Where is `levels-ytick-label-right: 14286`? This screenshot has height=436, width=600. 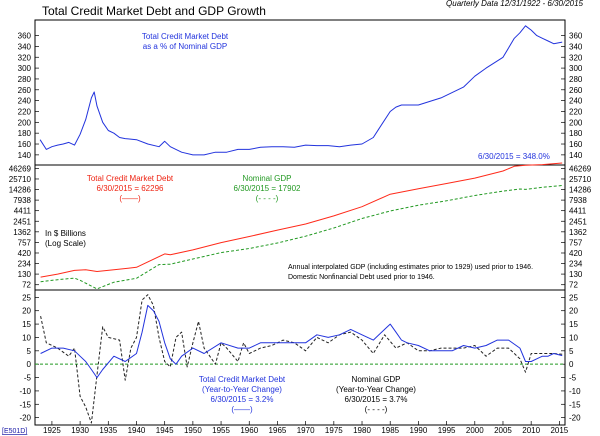
levels-ytick-label-right: 14286 is located at coordinates (580, 190).